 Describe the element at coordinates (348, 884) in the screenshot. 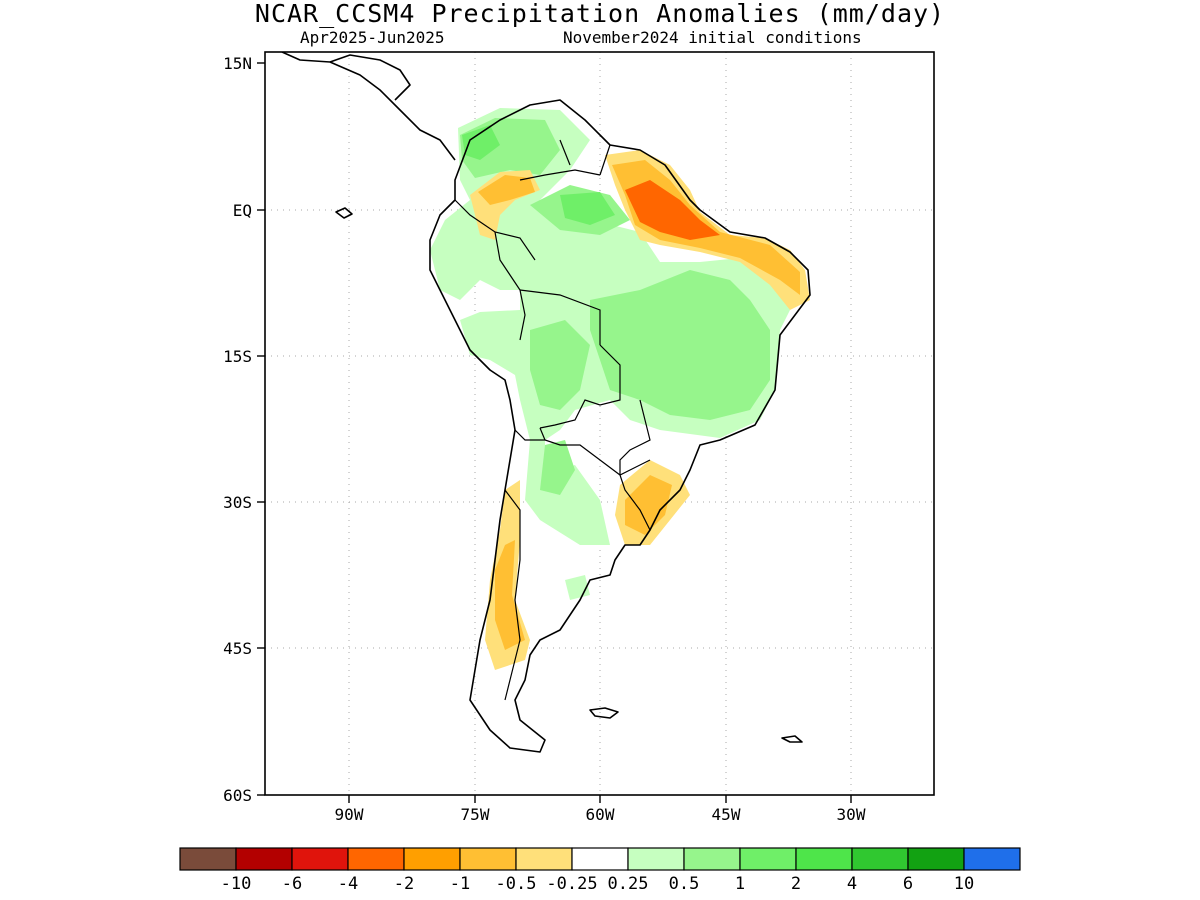

I see `colorbar-label: -4` at that location.